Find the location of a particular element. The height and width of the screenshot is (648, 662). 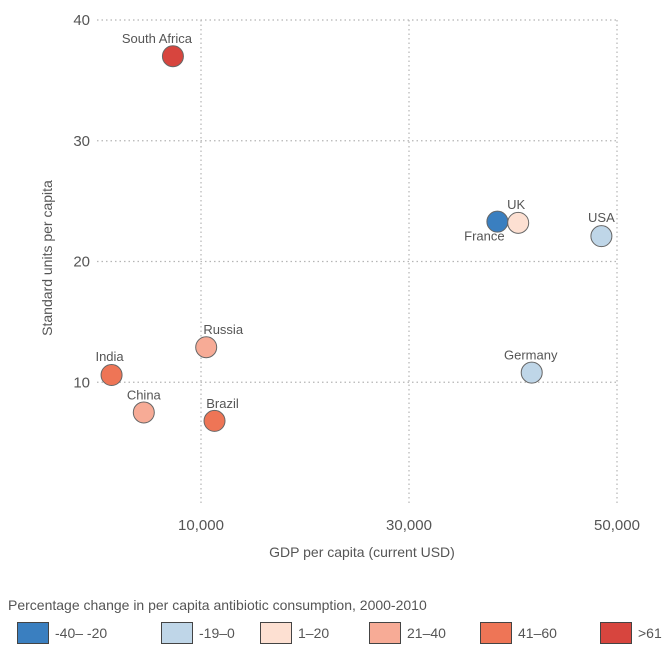

point-label-india: India is located at coordinates (109, 356).